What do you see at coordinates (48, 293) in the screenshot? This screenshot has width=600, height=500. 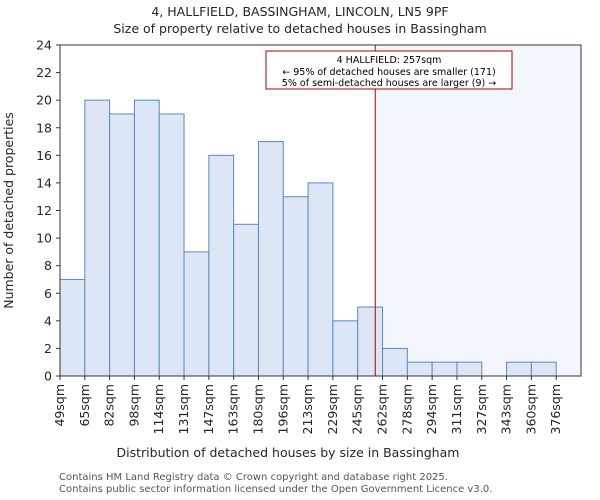 I see `y-tick-label: 6` at bounding box center [48, 293].